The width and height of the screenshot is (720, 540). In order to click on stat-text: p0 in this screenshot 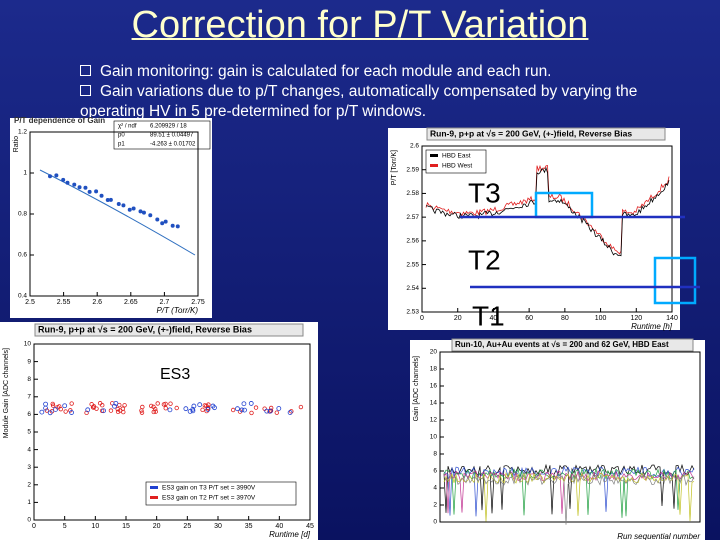, I will do `click(121, 136)`.